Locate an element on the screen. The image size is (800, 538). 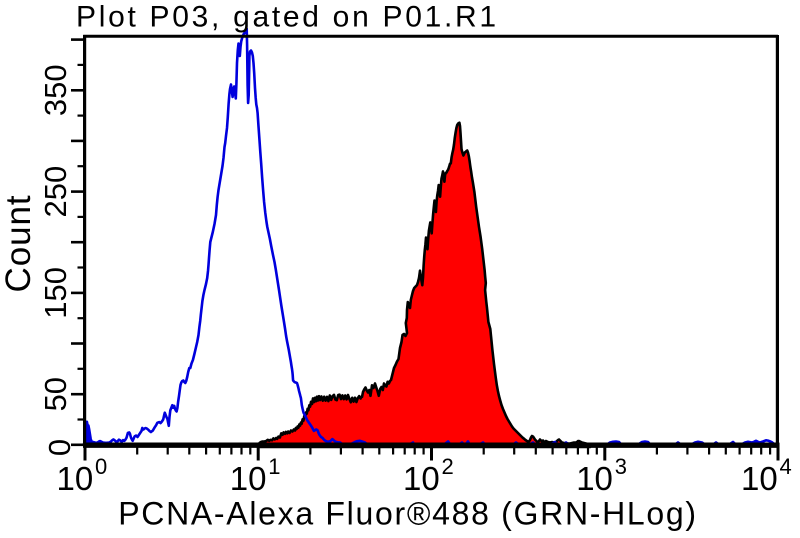
svg-text: 50 is located at coordinates (55, 394).